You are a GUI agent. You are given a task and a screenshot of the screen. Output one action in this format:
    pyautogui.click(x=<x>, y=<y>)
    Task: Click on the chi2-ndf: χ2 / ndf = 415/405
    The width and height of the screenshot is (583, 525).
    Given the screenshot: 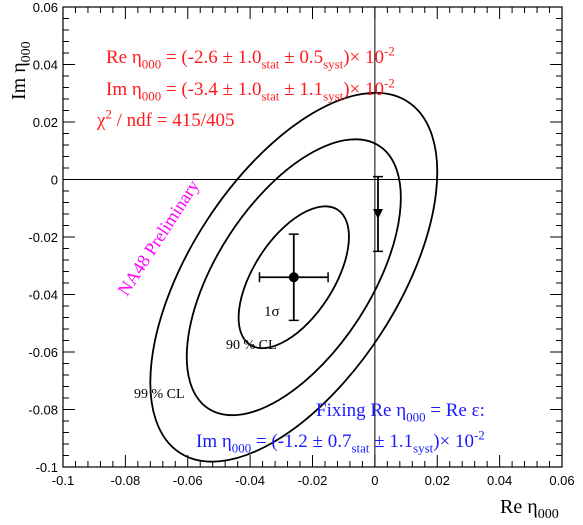 What is the action you would take?
    pyautogui.click(x=165, y=118)
    